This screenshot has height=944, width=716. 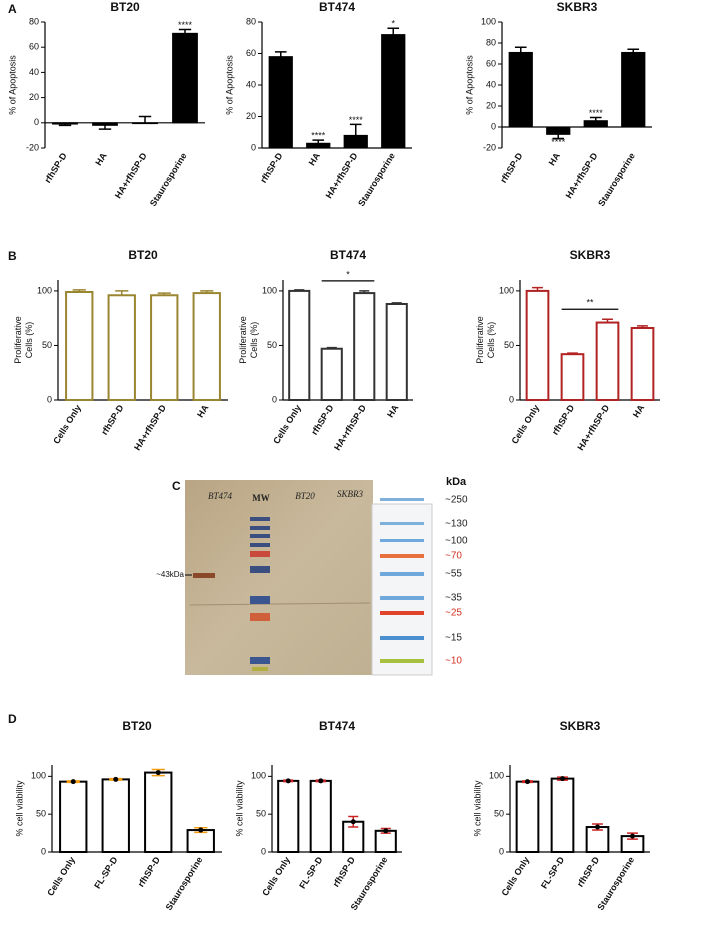 What do you see at coordinates (220, 496) in the screenshot?
I see `lane-label: BT474` at bounding box center [220, 496].